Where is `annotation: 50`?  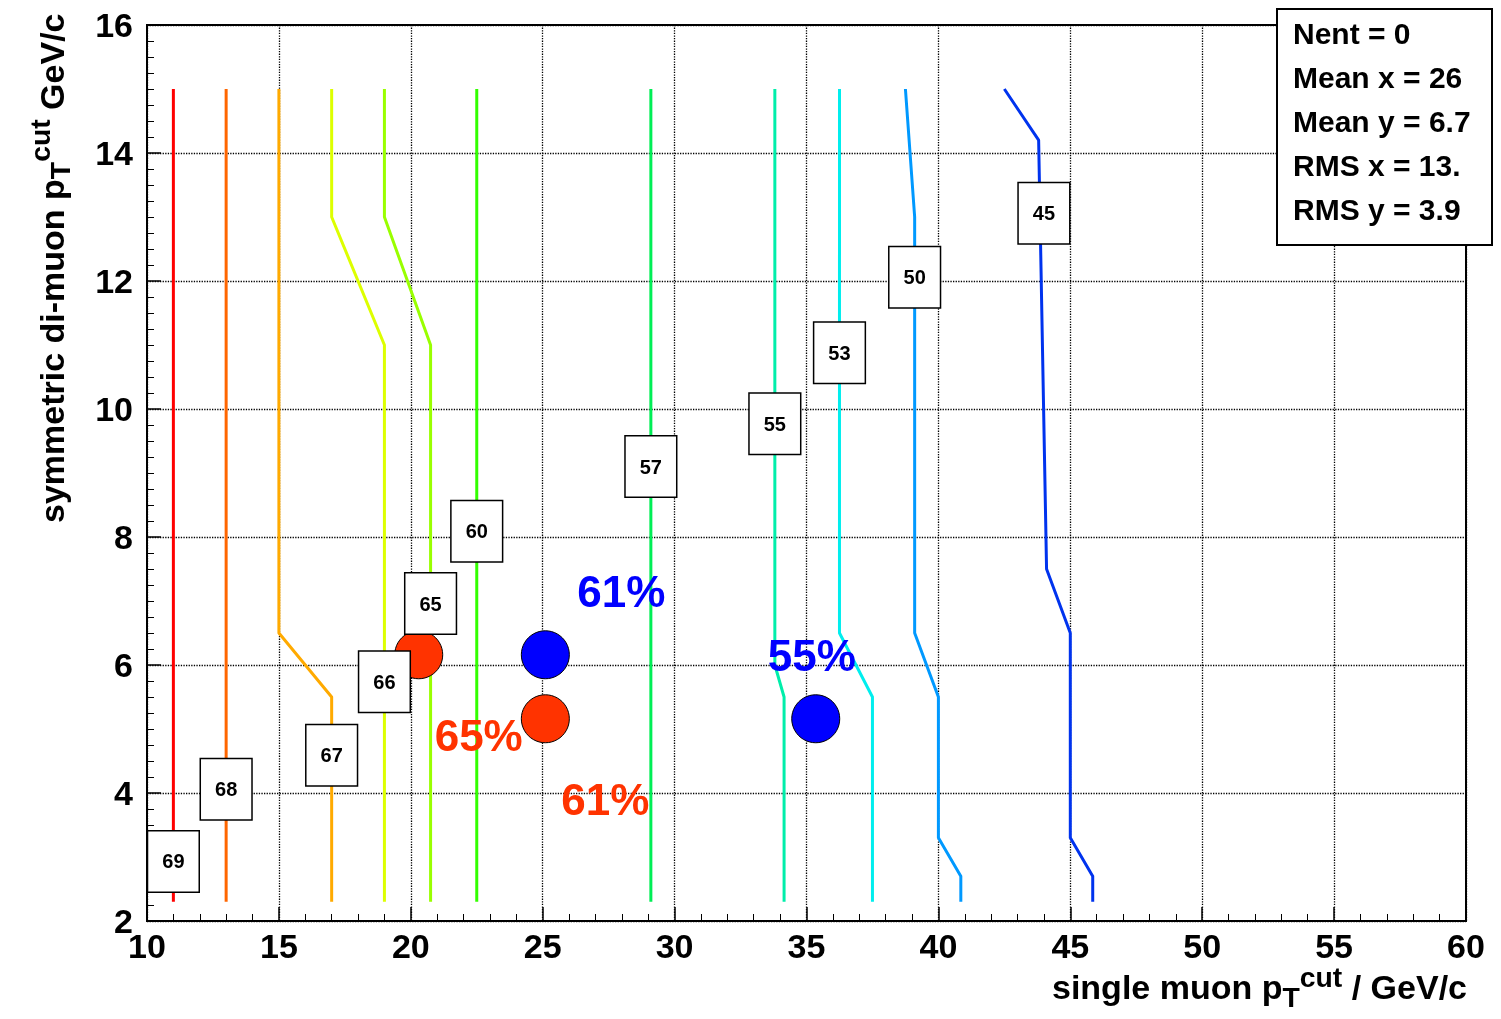
annotation: 50 is located at coordinates (914, 277).